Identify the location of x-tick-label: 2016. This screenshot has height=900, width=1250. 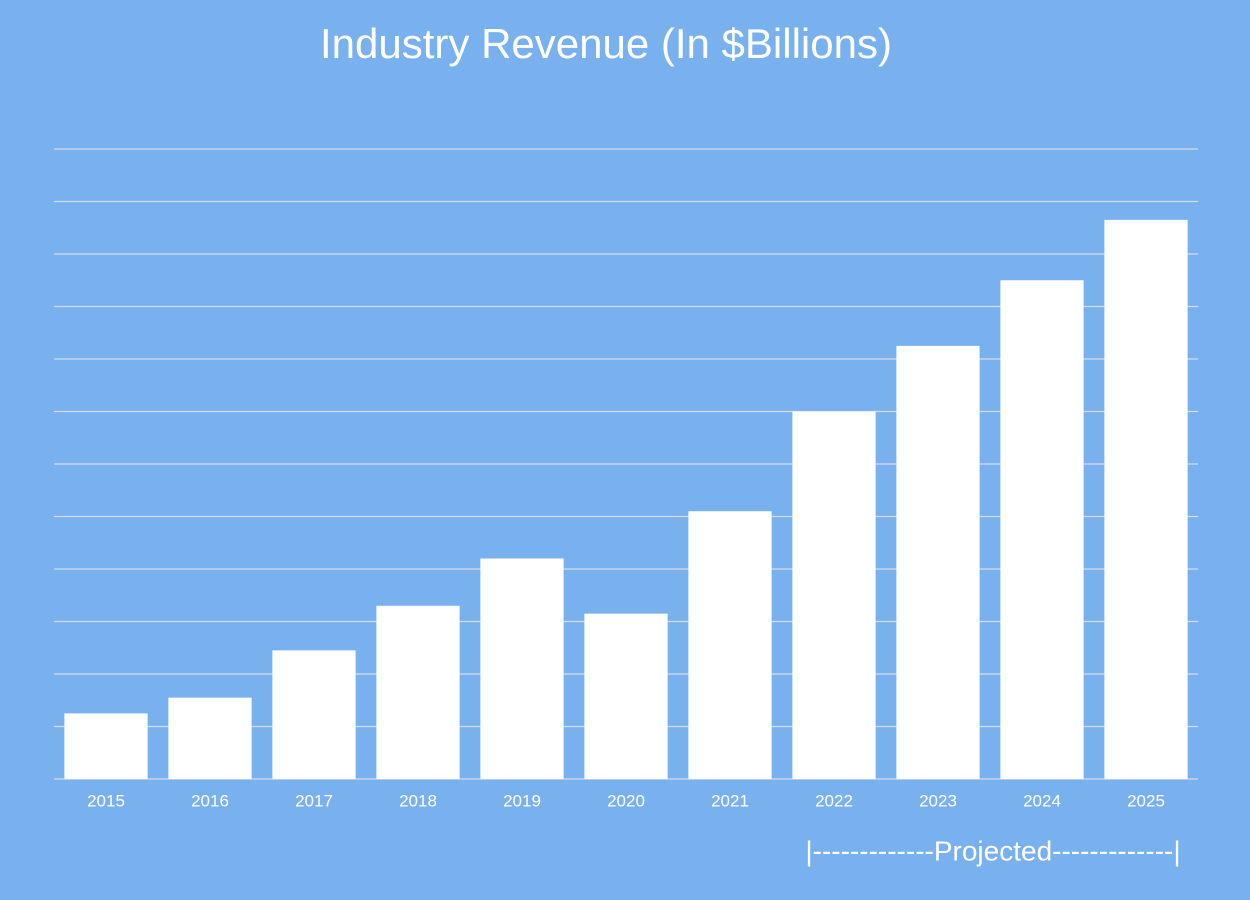
(210, 800).